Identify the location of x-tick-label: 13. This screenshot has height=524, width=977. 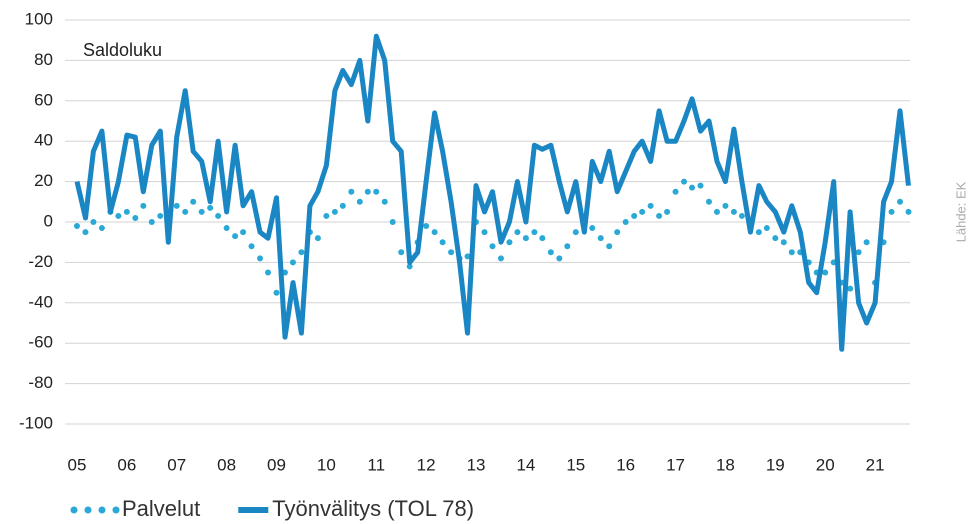
(476, 464).